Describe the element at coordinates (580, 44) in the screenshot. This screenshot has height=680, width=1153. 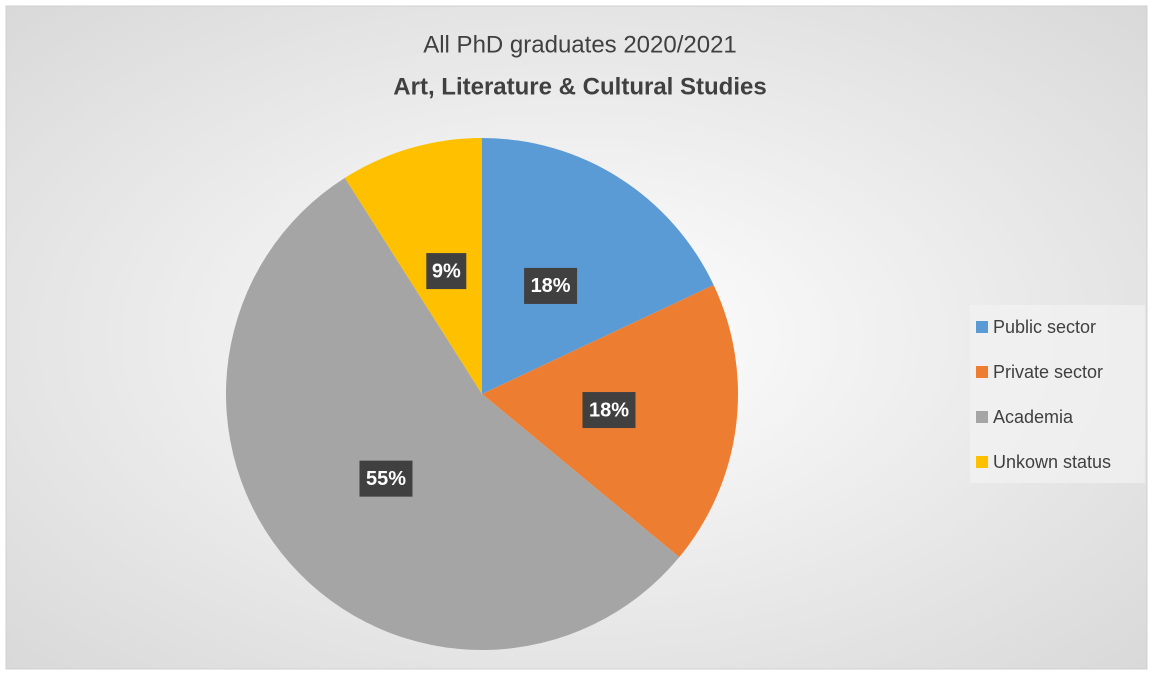
I see `chart-title: All PhD graduates 2020/2021` at that location.